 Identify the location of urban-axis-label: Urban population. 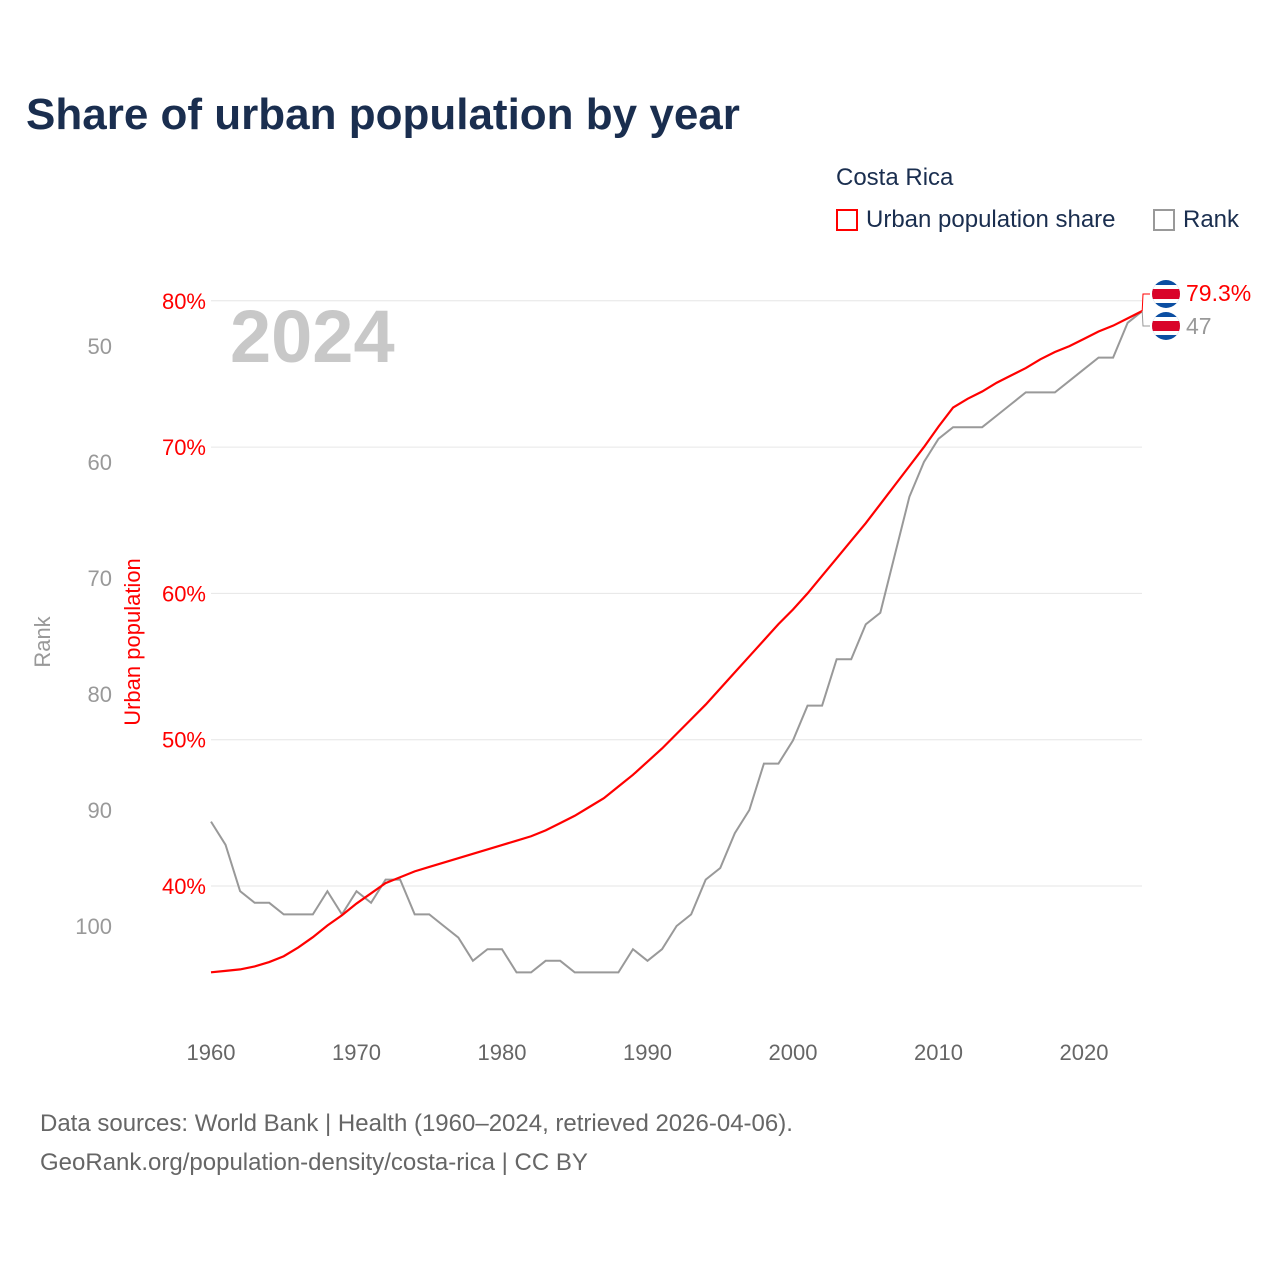
(132, 642).